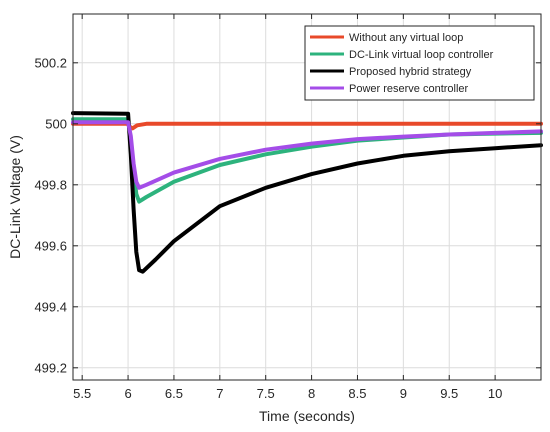 The height and width of the screenshot is (432, 550). I want to click on y-tick-label: 500, so click(56, 123).